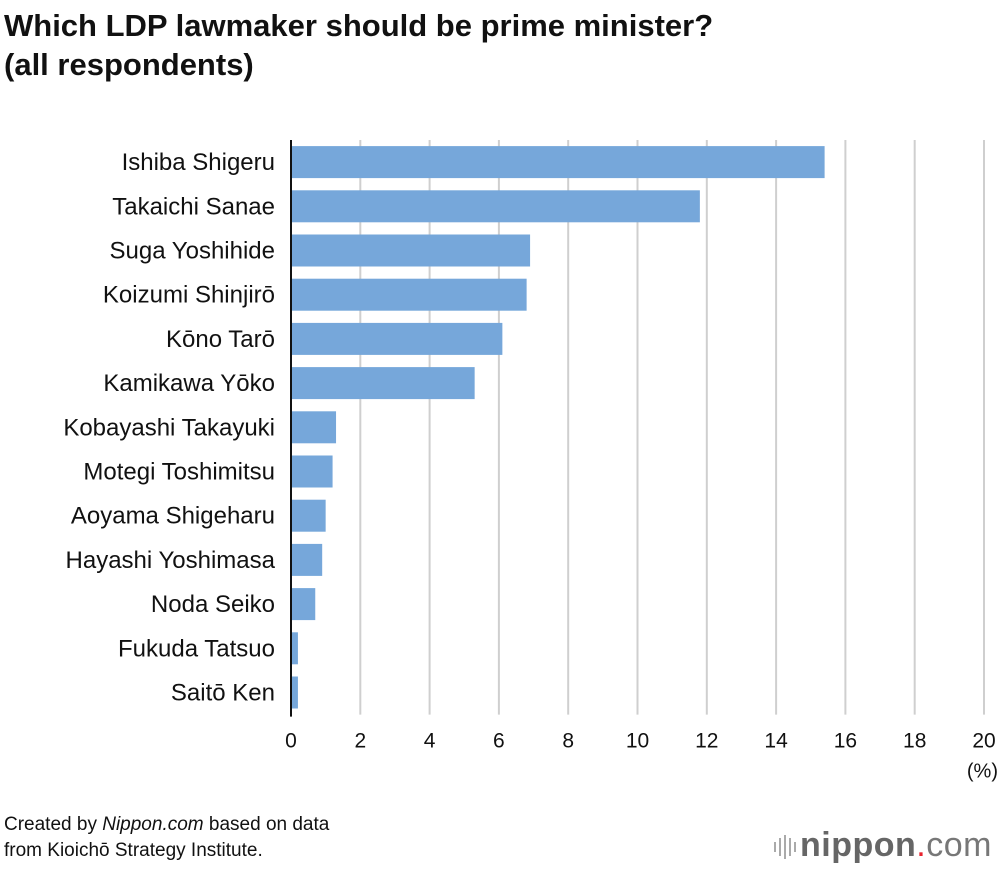 Image resolution: width=1000 pixels, height=870 pixels. What do you see at coordinates (129, 64) in the screenshot?
I see `title-line-2: (all respondents)` at bounding box center [129, 64].